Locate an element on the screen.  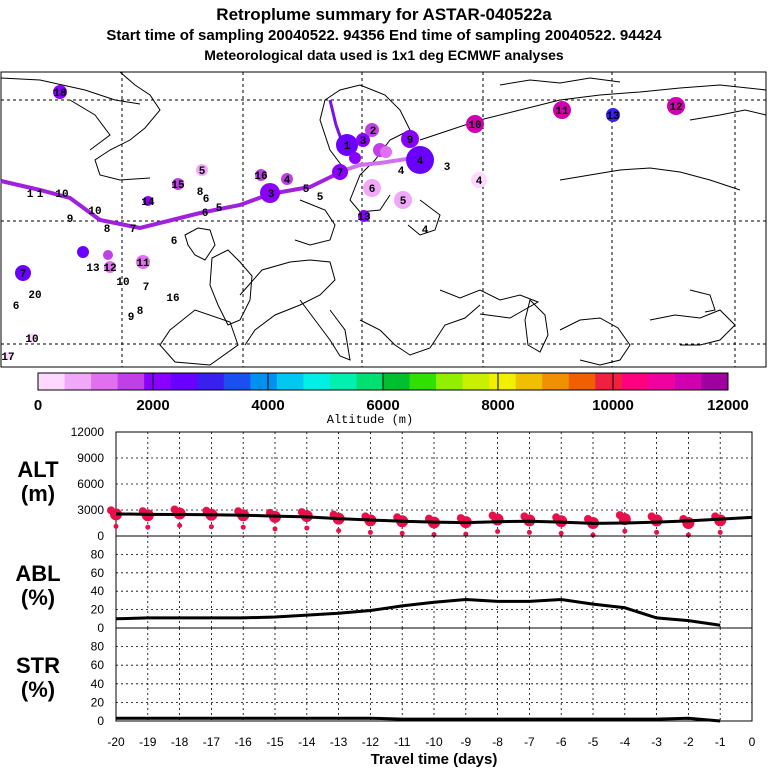
y-tick-label: 20 is located at coordinates (98, 610).